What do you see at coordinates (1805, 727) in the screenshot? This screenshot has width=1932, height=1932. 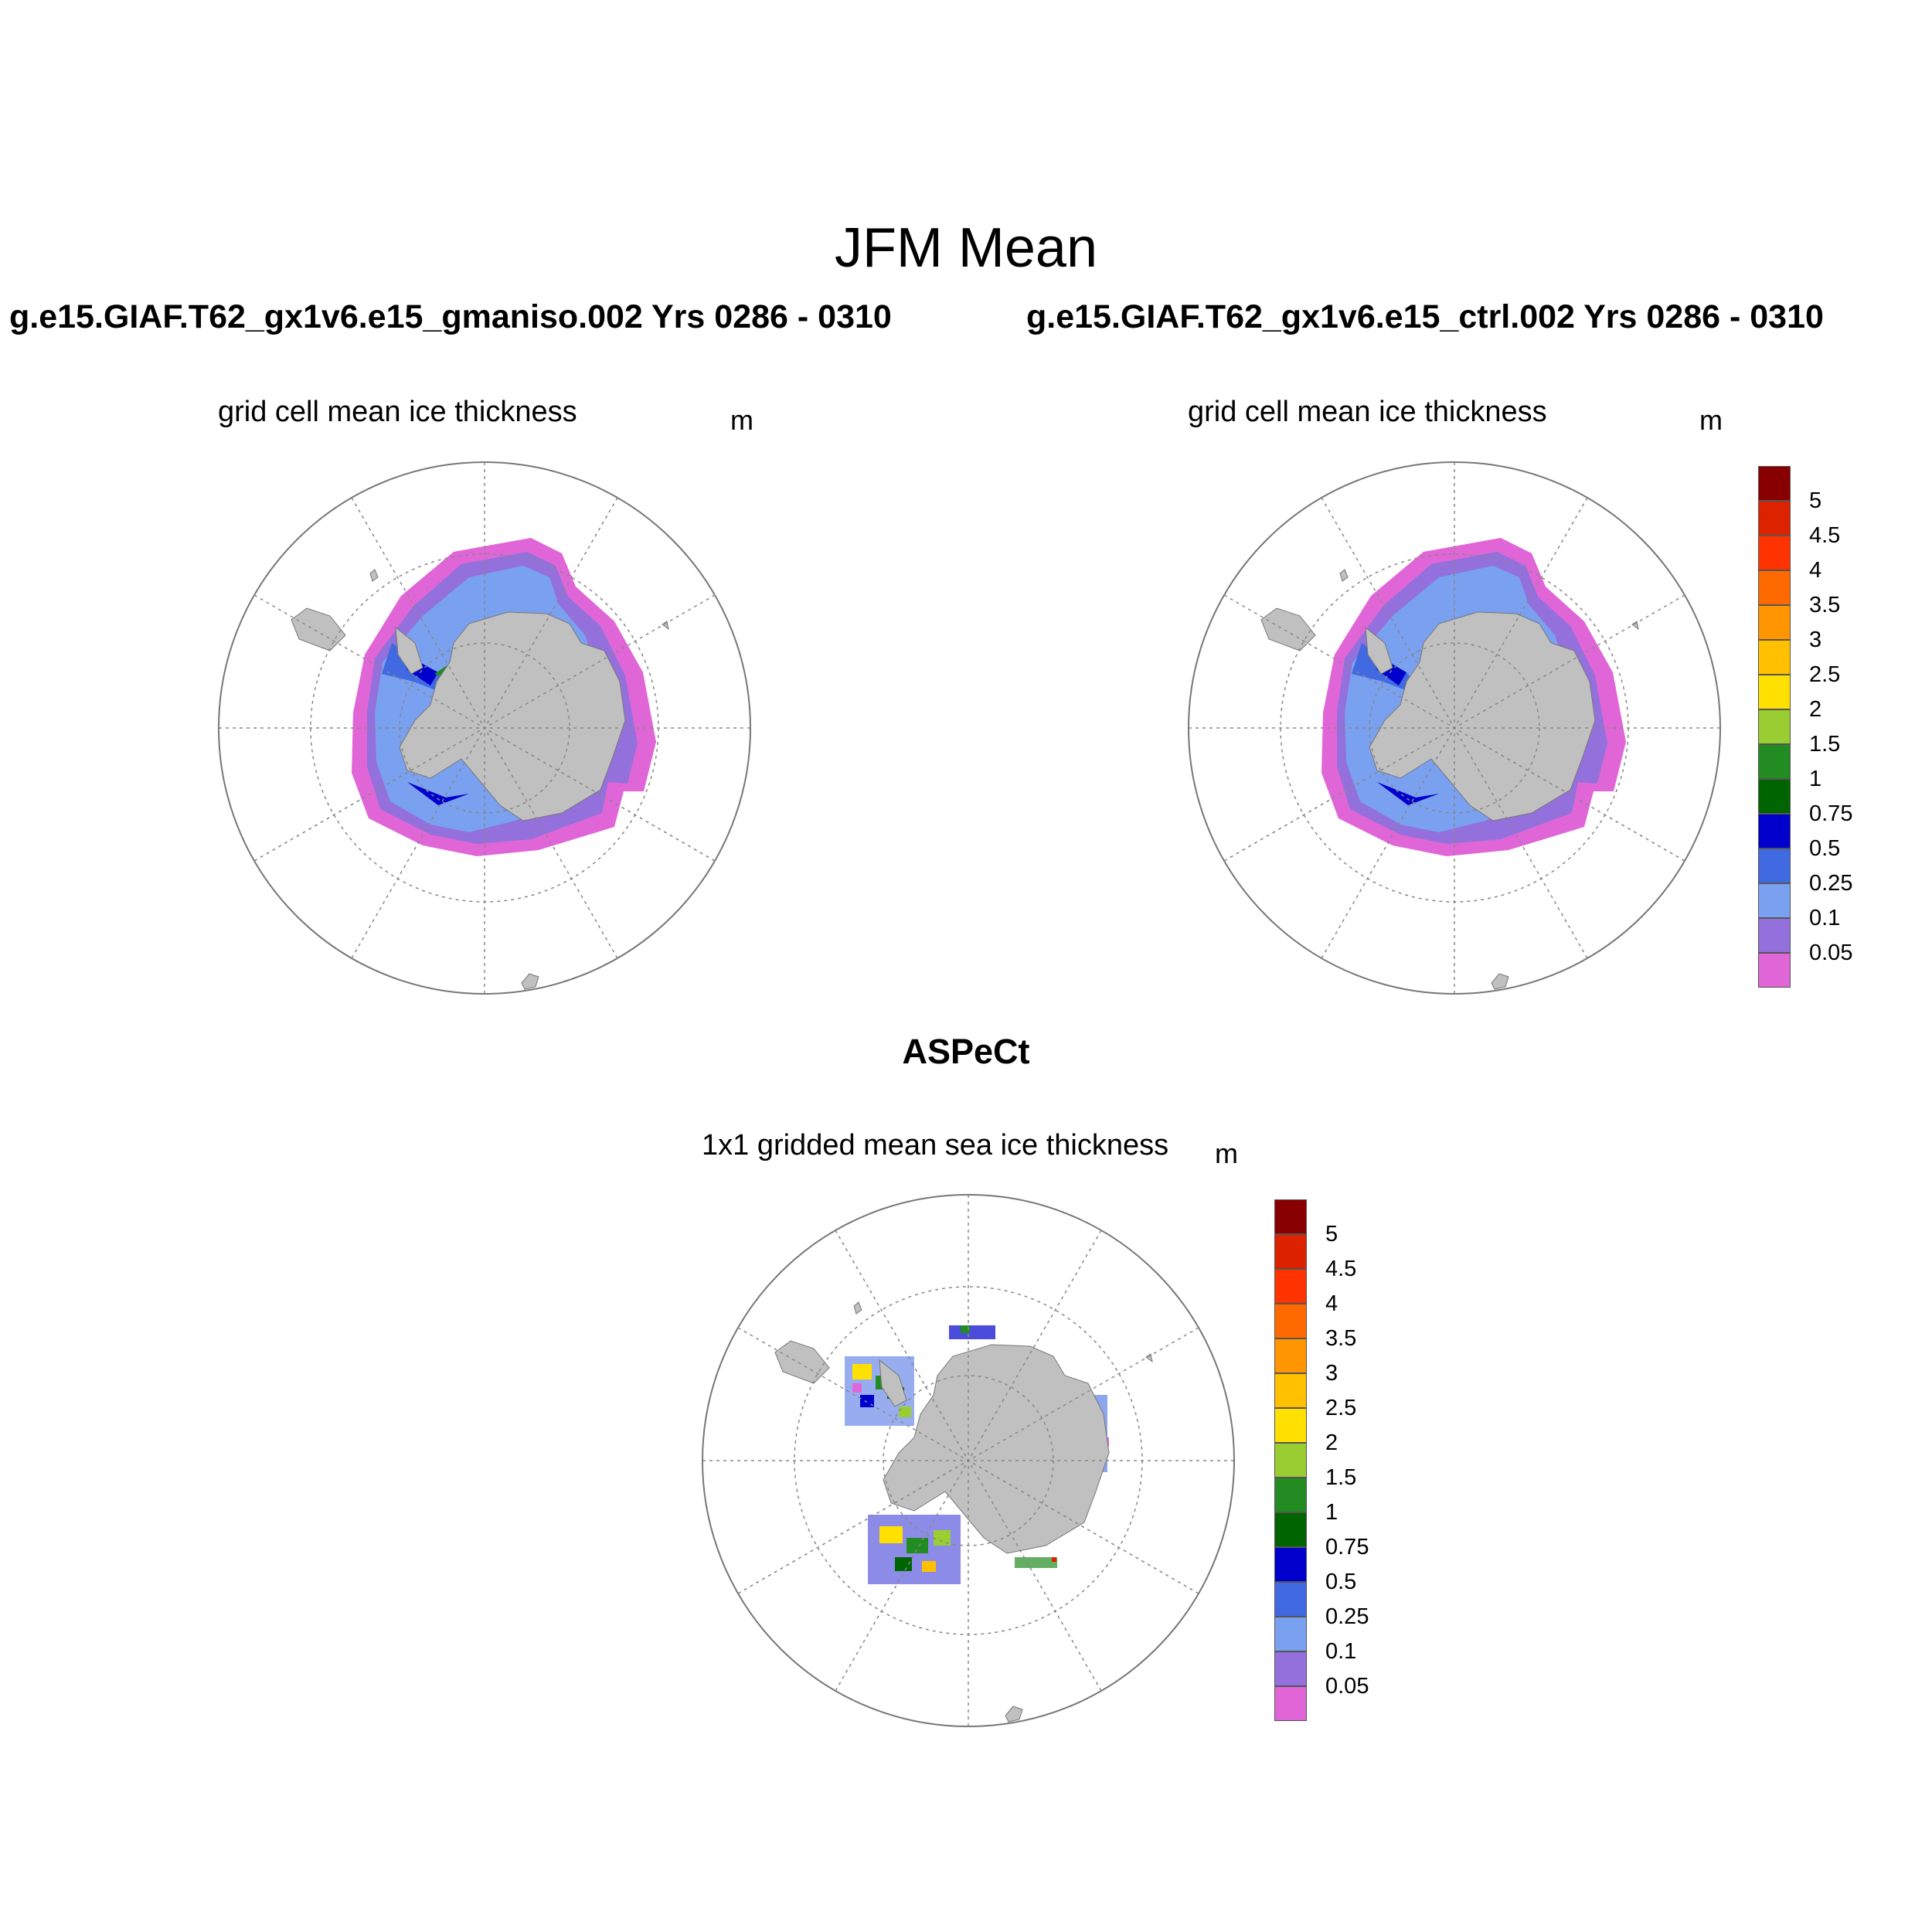 I see `colorbar-top: 0.05 0.1 0.25 0.5 0.75 1 1.5 2 2.5 3 3.5 4 4.5 5` at bounding box center [1805, 727].